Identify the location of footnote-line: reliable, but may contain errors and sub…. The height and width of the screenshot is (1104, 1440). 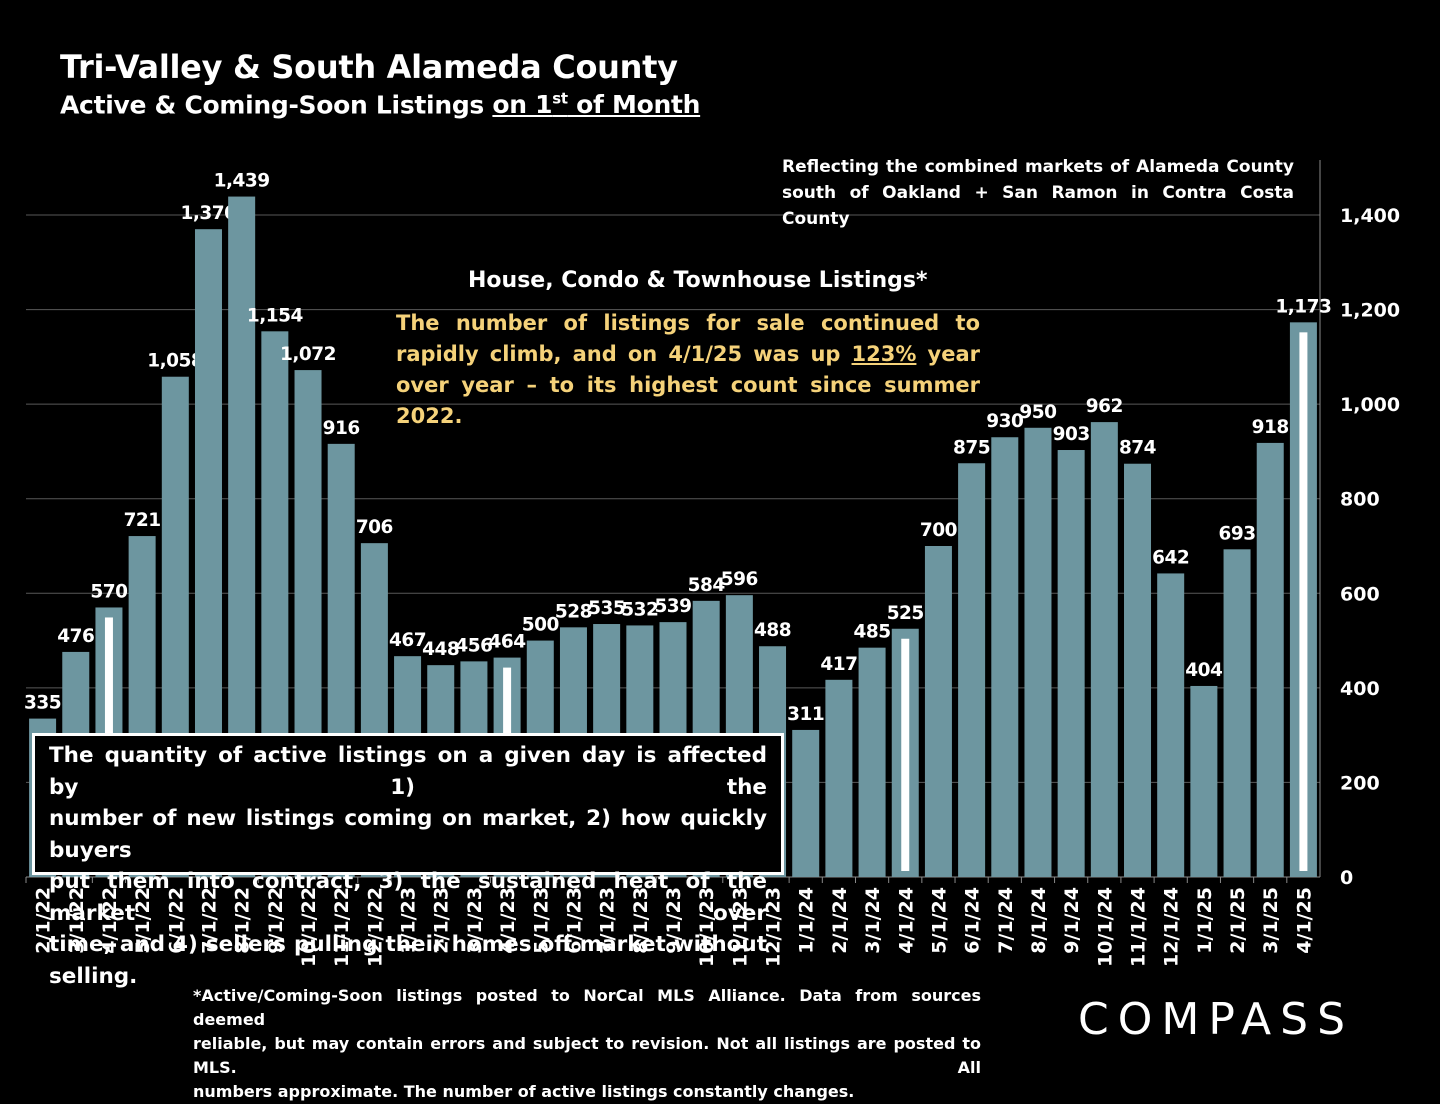
(587, 1055).